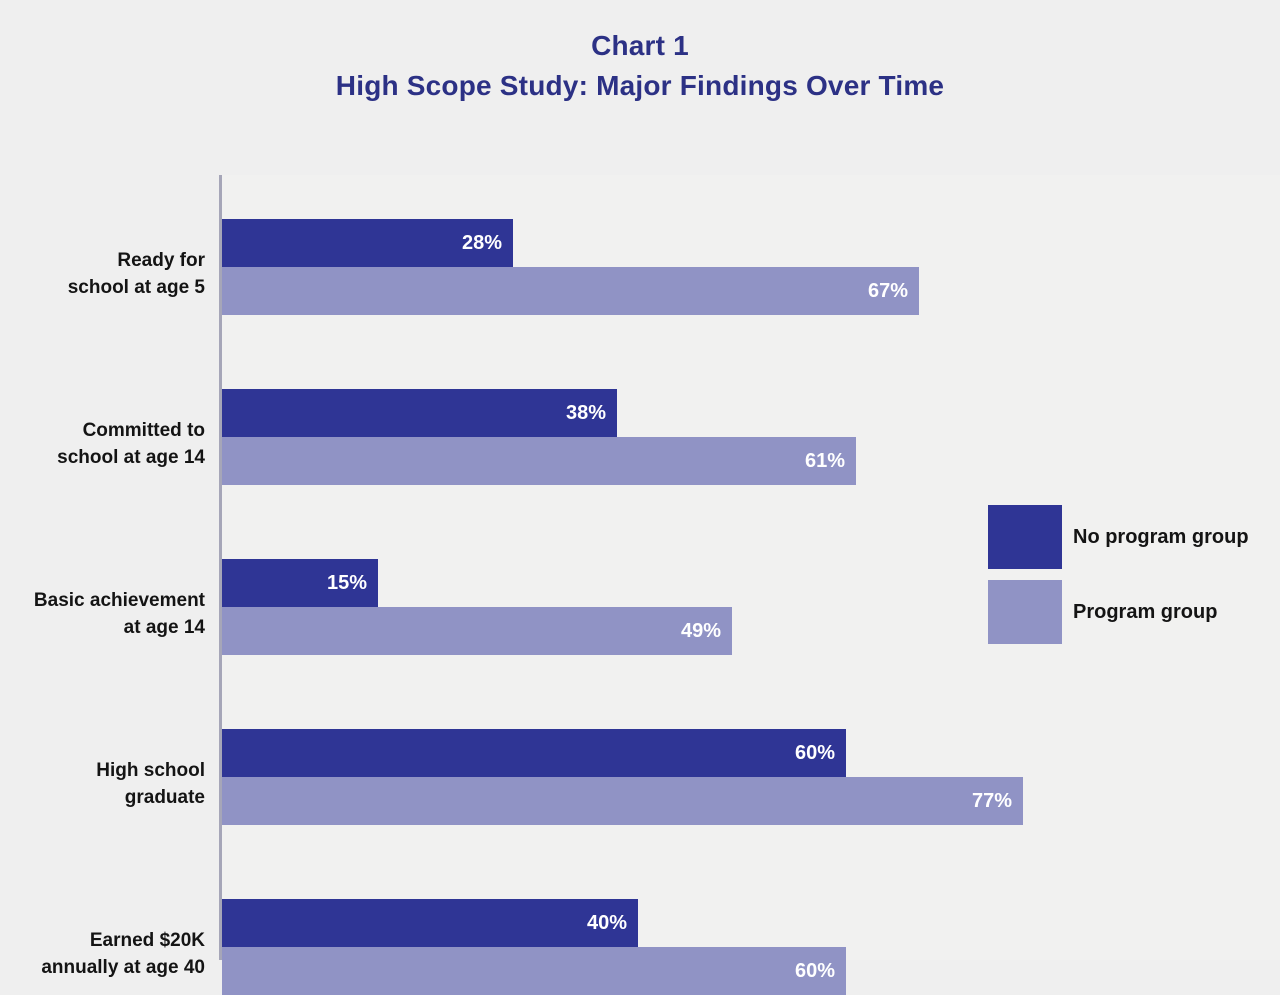 This screenshot has width=1280, height=995. What do you see at coordinates (534, 753) in the screenshot?
I see `bar-no-program-group: 60%` at bounding box center [534, 753].